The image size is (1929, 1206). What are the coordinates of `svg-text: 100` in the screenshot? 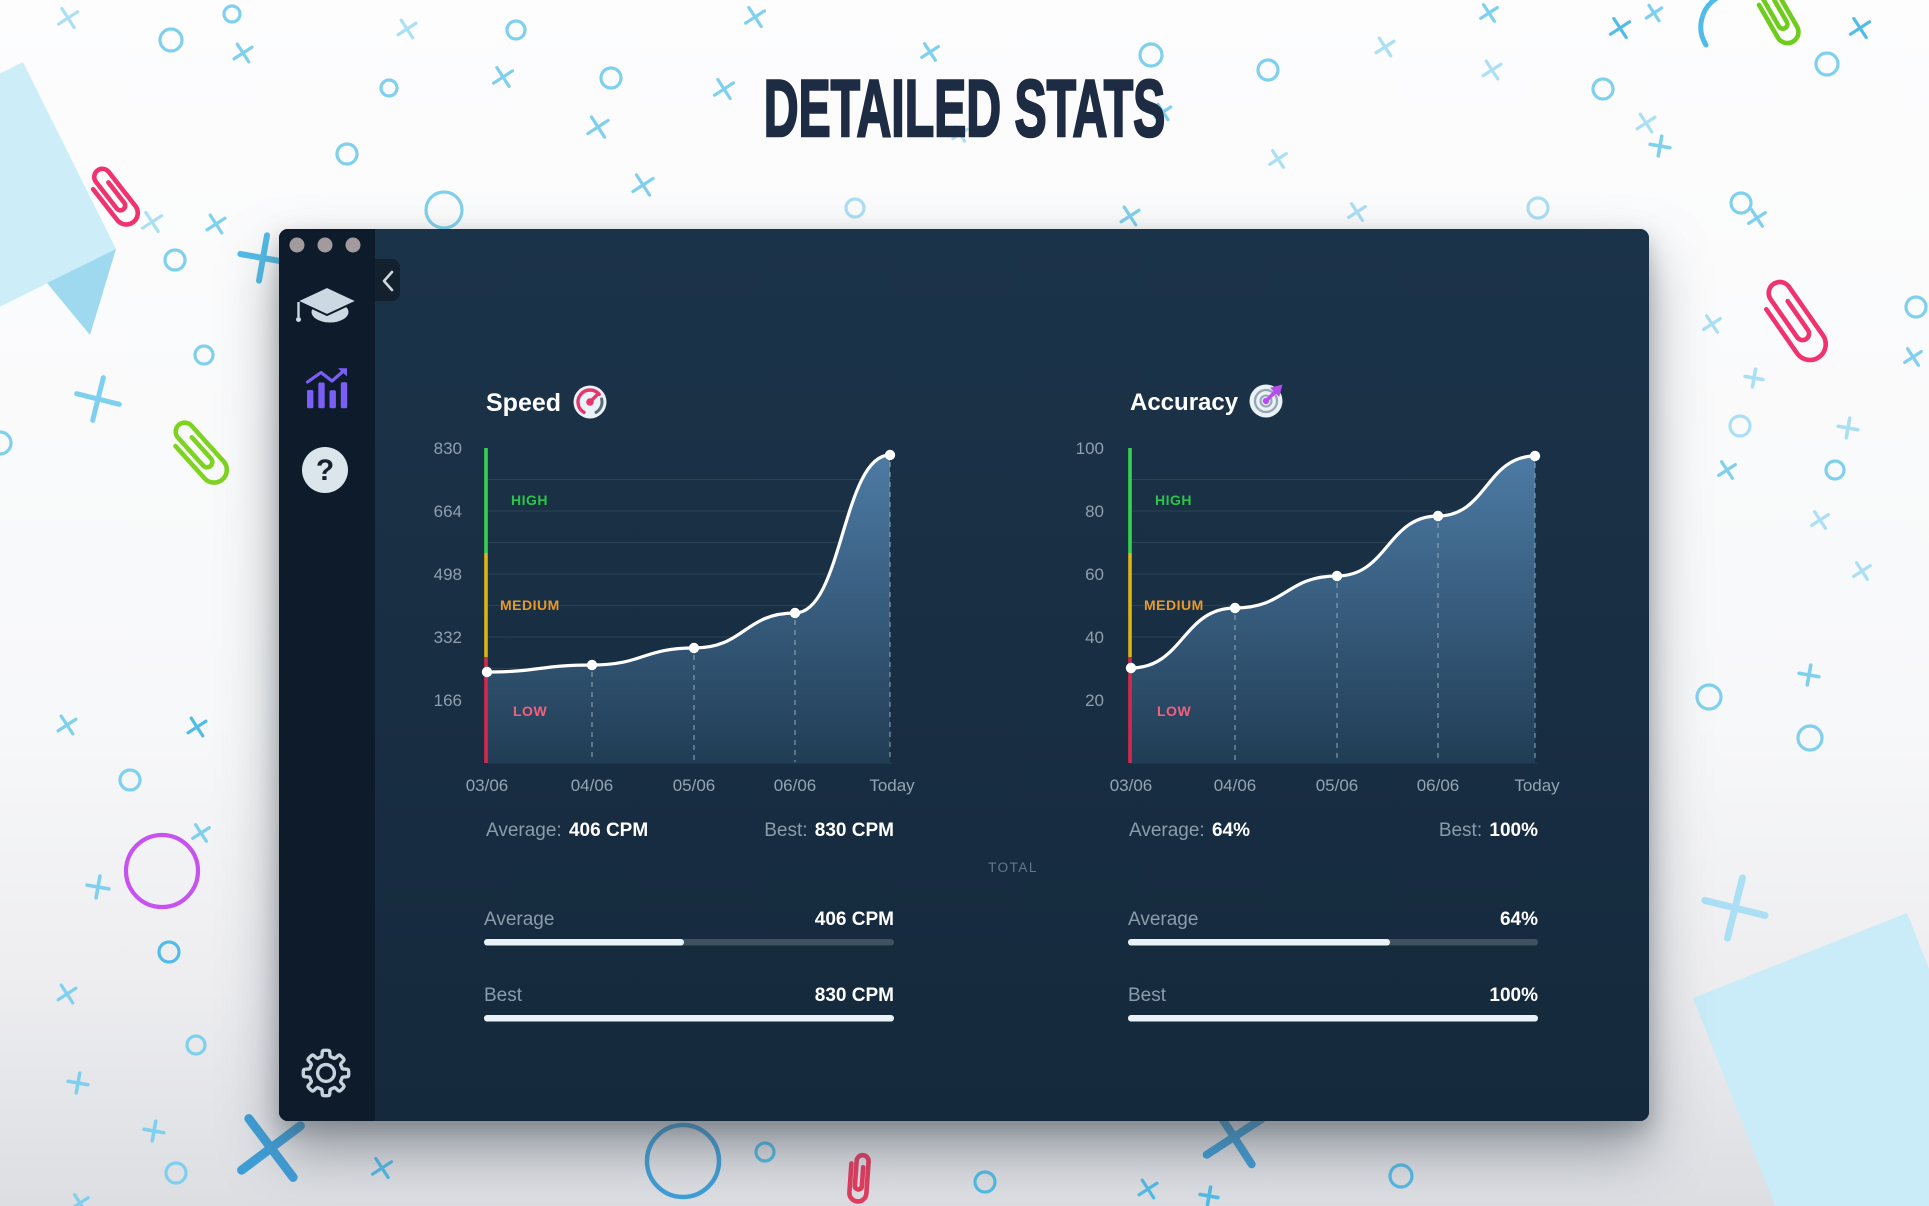 It's located at (1090, 448).